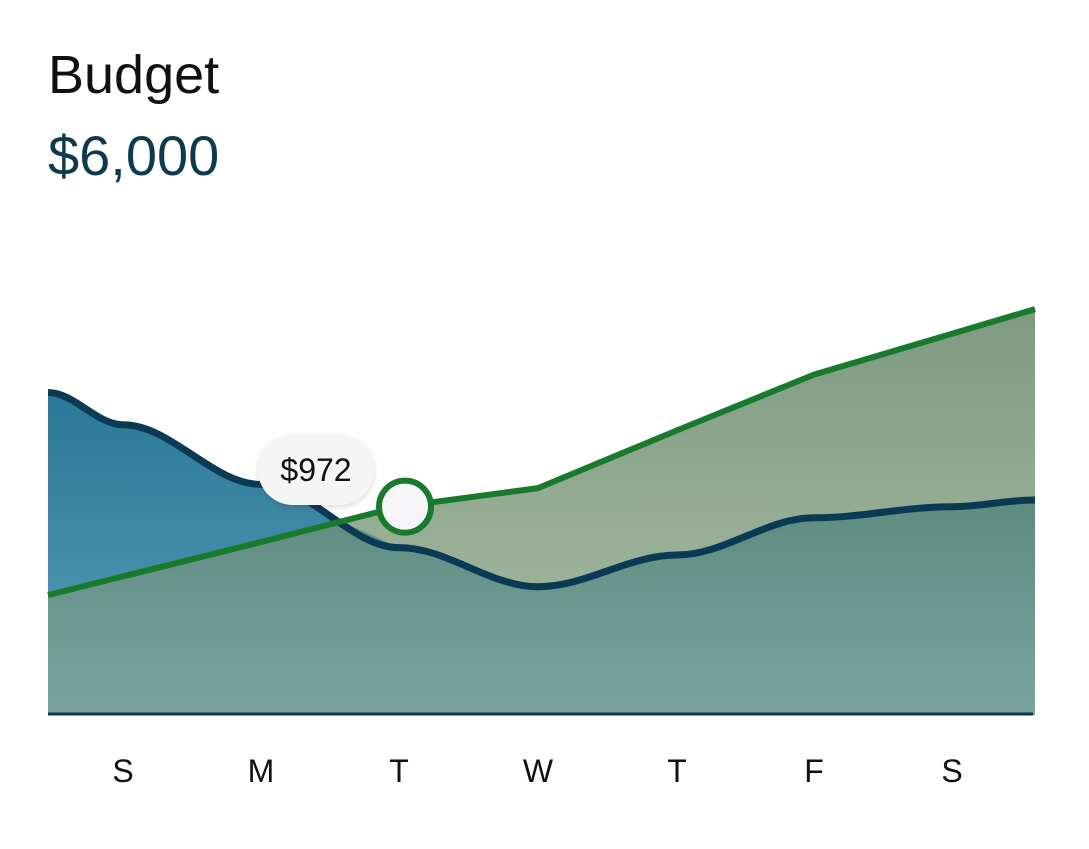 Image resolution: width=1089 pixels, height=849 pixels. I want to click on tooltip-value: $972, so click(315, 470).